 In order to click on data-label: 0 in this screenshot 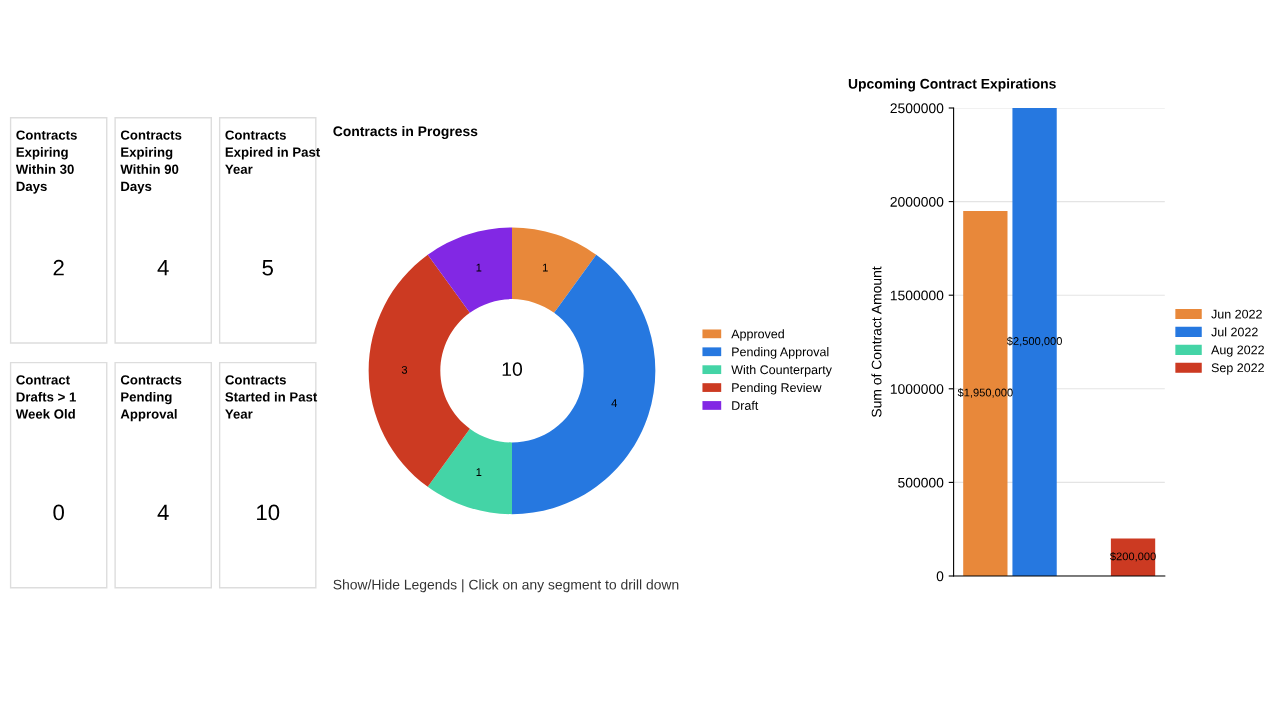, I will do `click(58, 512)`.